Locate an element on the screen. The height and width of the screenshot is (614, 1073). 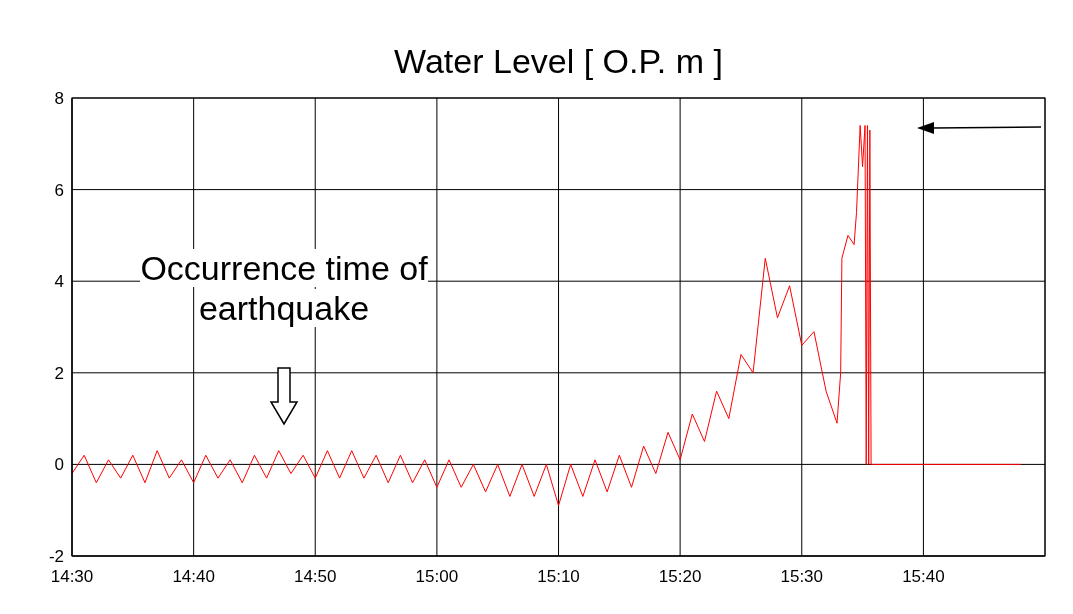
x-tick-label: 14:50 is located at coordinates (315, 577).